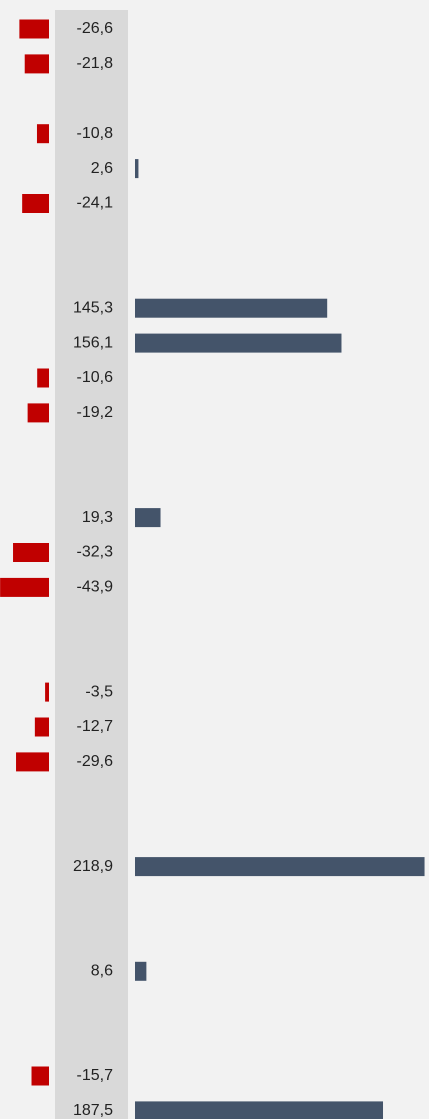 This screenshot has height=1119, width=429. What do you see at coordinates (97, 517) in the screenshot?
I see `value-label: 19,3` at bounding box center [97, 517].